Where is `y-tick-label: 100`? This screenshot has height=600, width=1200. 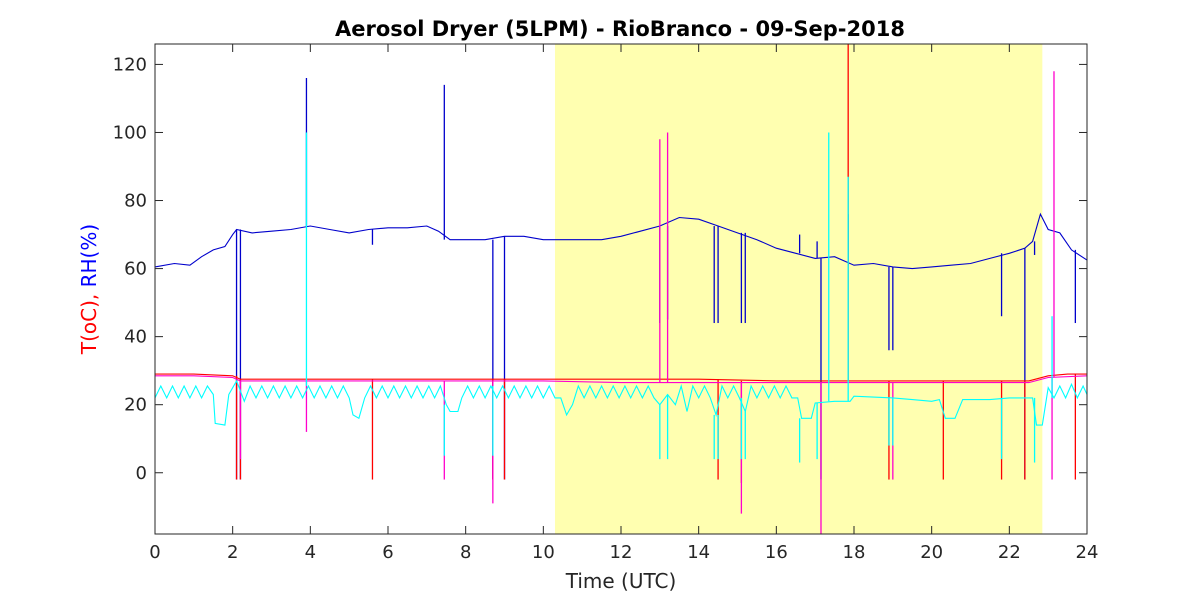
y-tick-label: 100 is located at coordinates (130, 132).